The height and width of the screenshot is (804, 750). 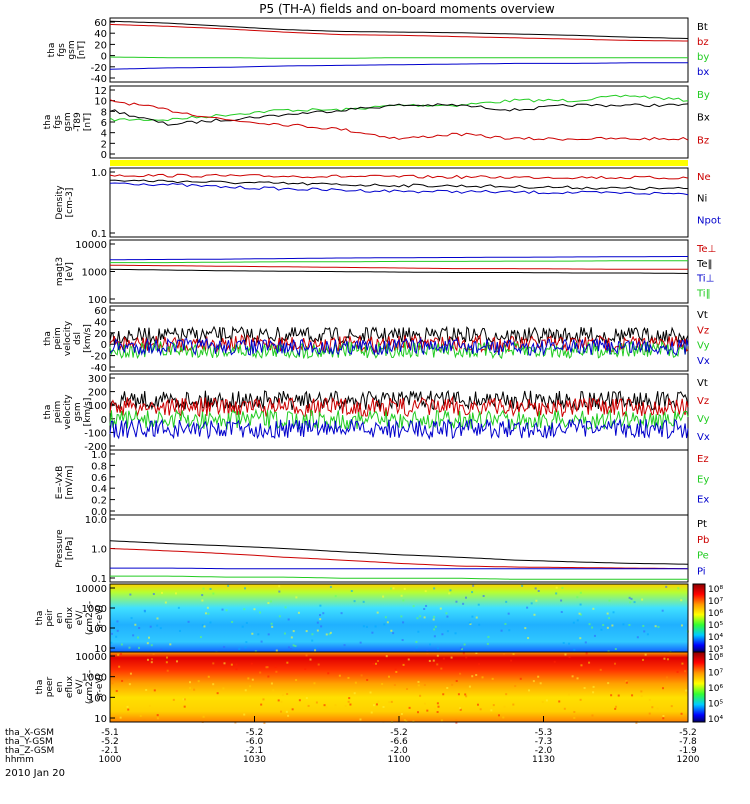 I want to click on y-axis-label-line: Pressure, so click(x=60, y=548).